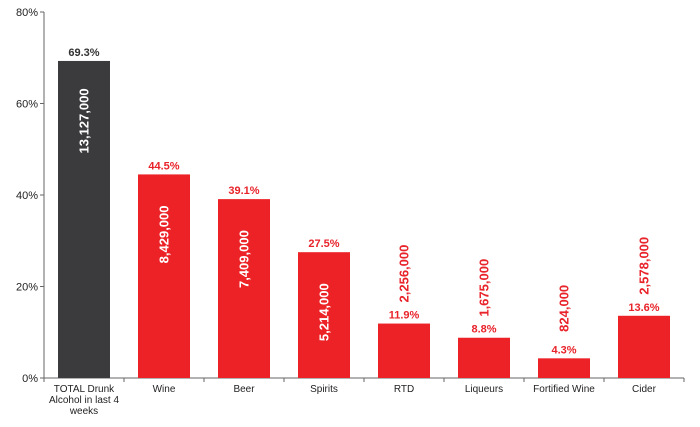  What do you see at coordinates (243, 191) in the screenshot?
I see `percent-label: 39.1%` at bounding box center [243, 191].